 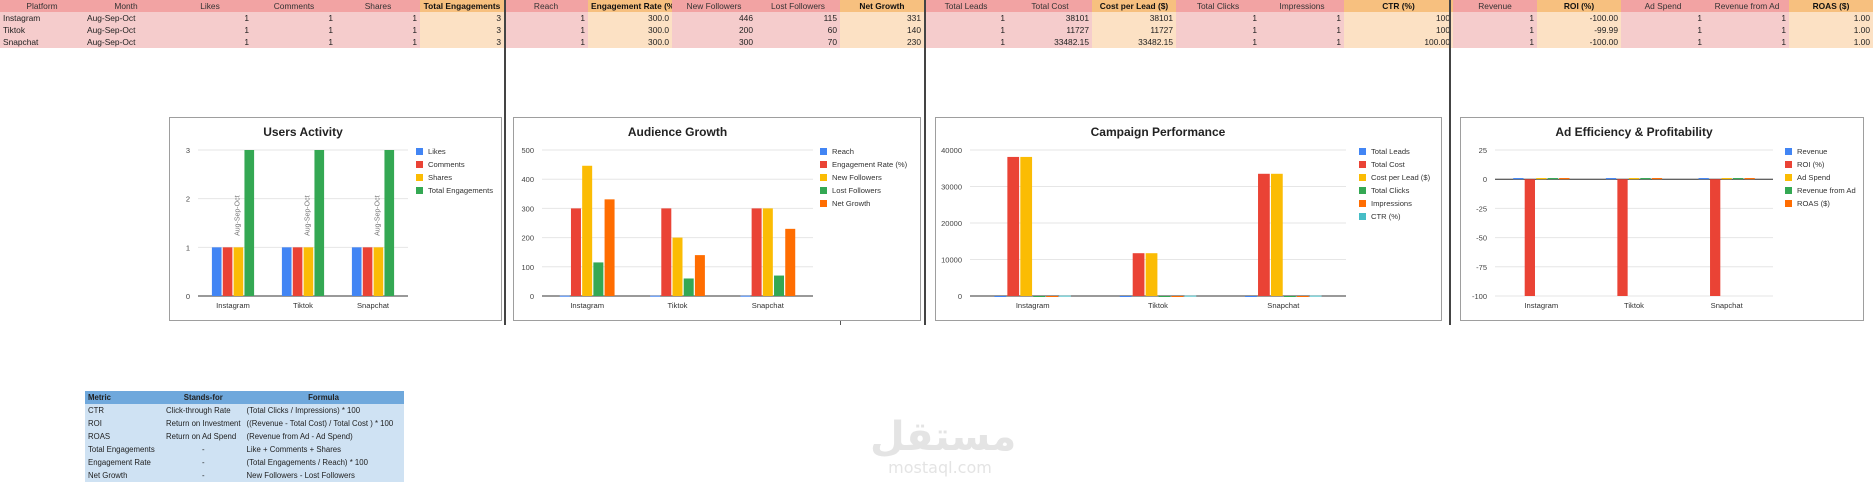 I want to click on formula-cell: Like + Comments + Shares, so click(x=323, y=449).